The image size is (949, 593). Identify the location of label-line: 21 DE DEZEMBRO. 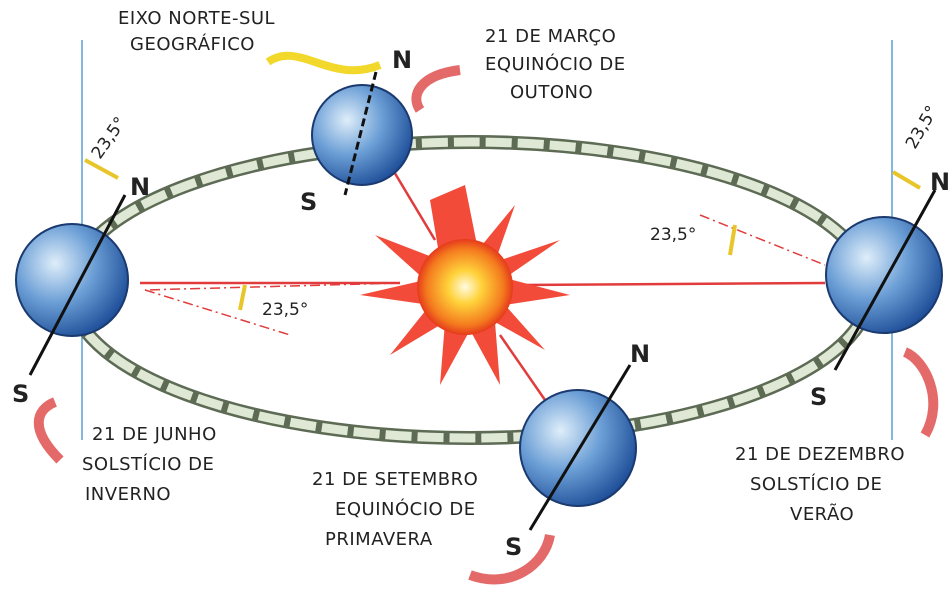
(820, 454).